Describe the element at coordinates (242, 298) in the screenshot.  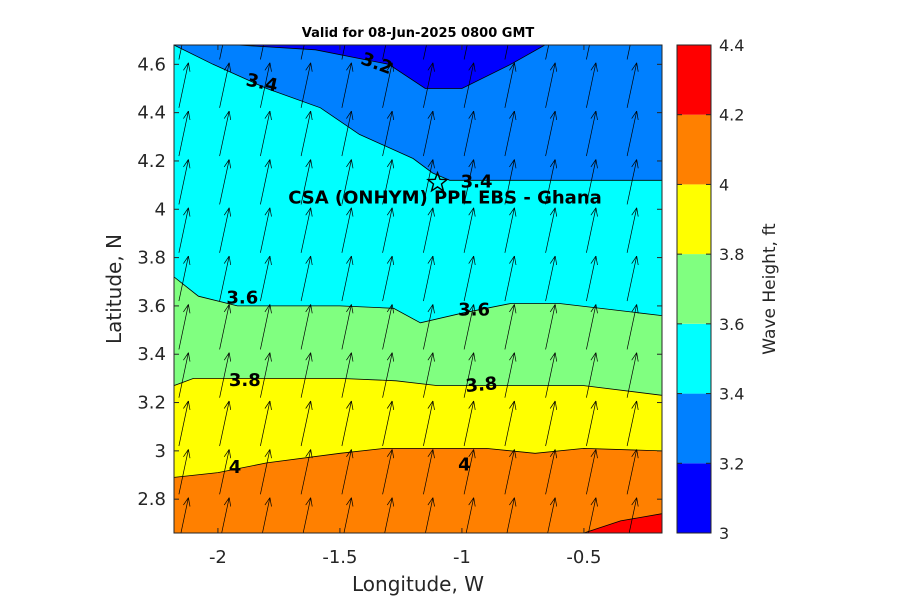
I see `contour-label: 3.6` at that location.